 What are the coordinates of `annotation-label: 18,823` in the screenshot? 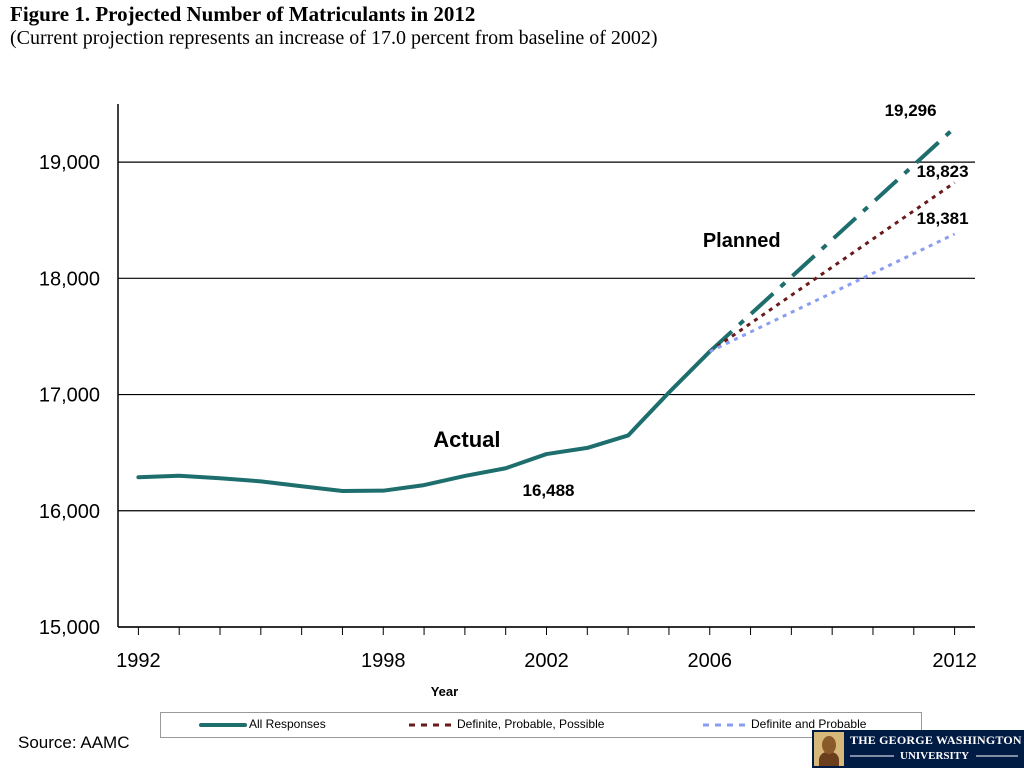 It's located at (943, 171).